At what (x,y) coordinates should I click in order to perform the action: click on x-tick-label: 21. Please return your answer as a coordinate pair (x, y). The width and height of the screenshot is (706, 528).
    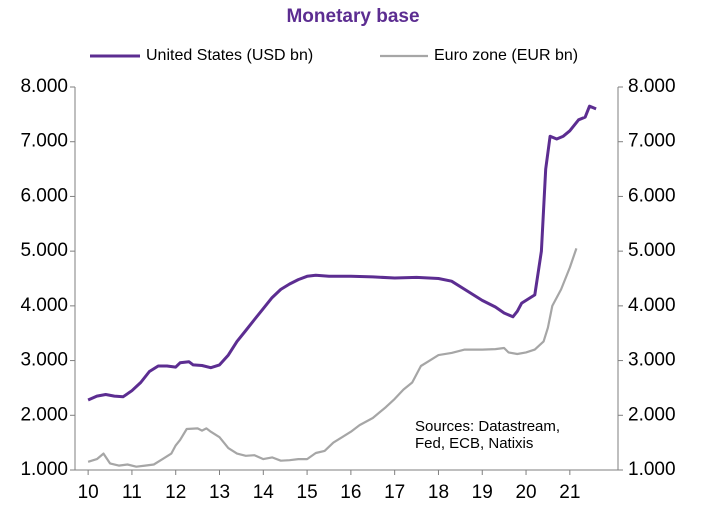
    Looking at the image, I should click on (569, 492).